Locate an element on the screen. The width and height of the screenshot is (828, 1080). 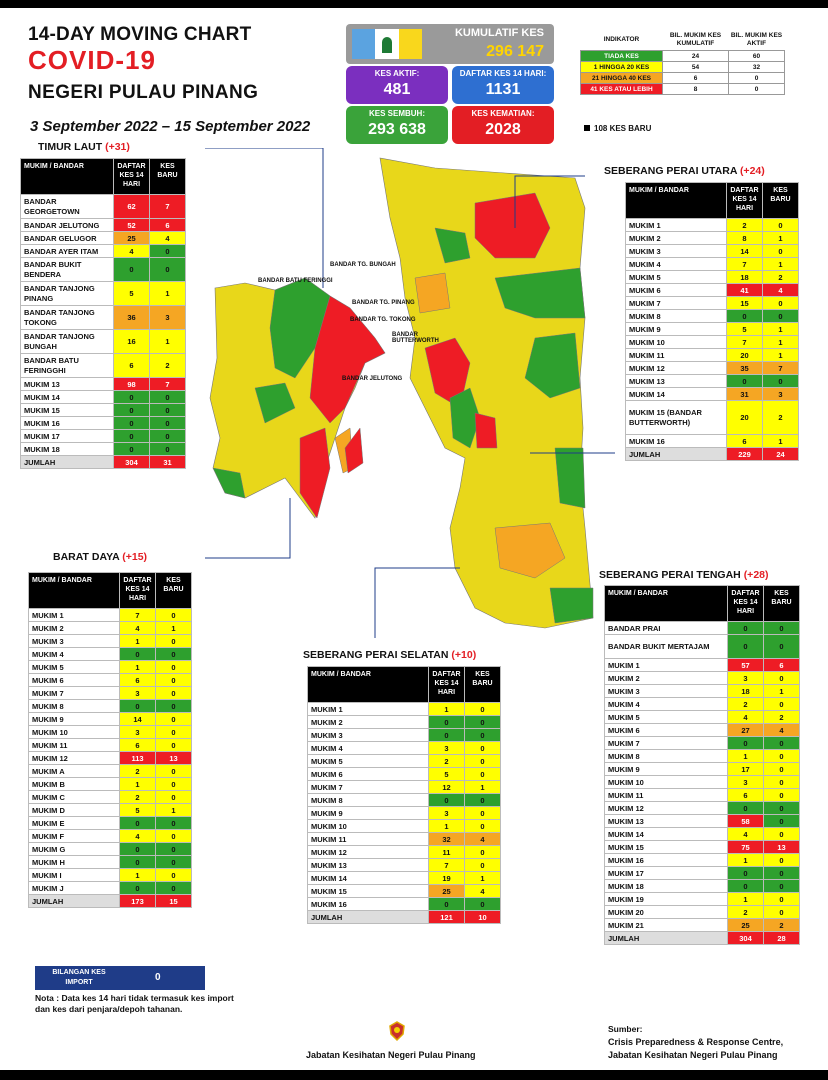
row-name: MUKIM 11 is located at coordinates (676, 355).